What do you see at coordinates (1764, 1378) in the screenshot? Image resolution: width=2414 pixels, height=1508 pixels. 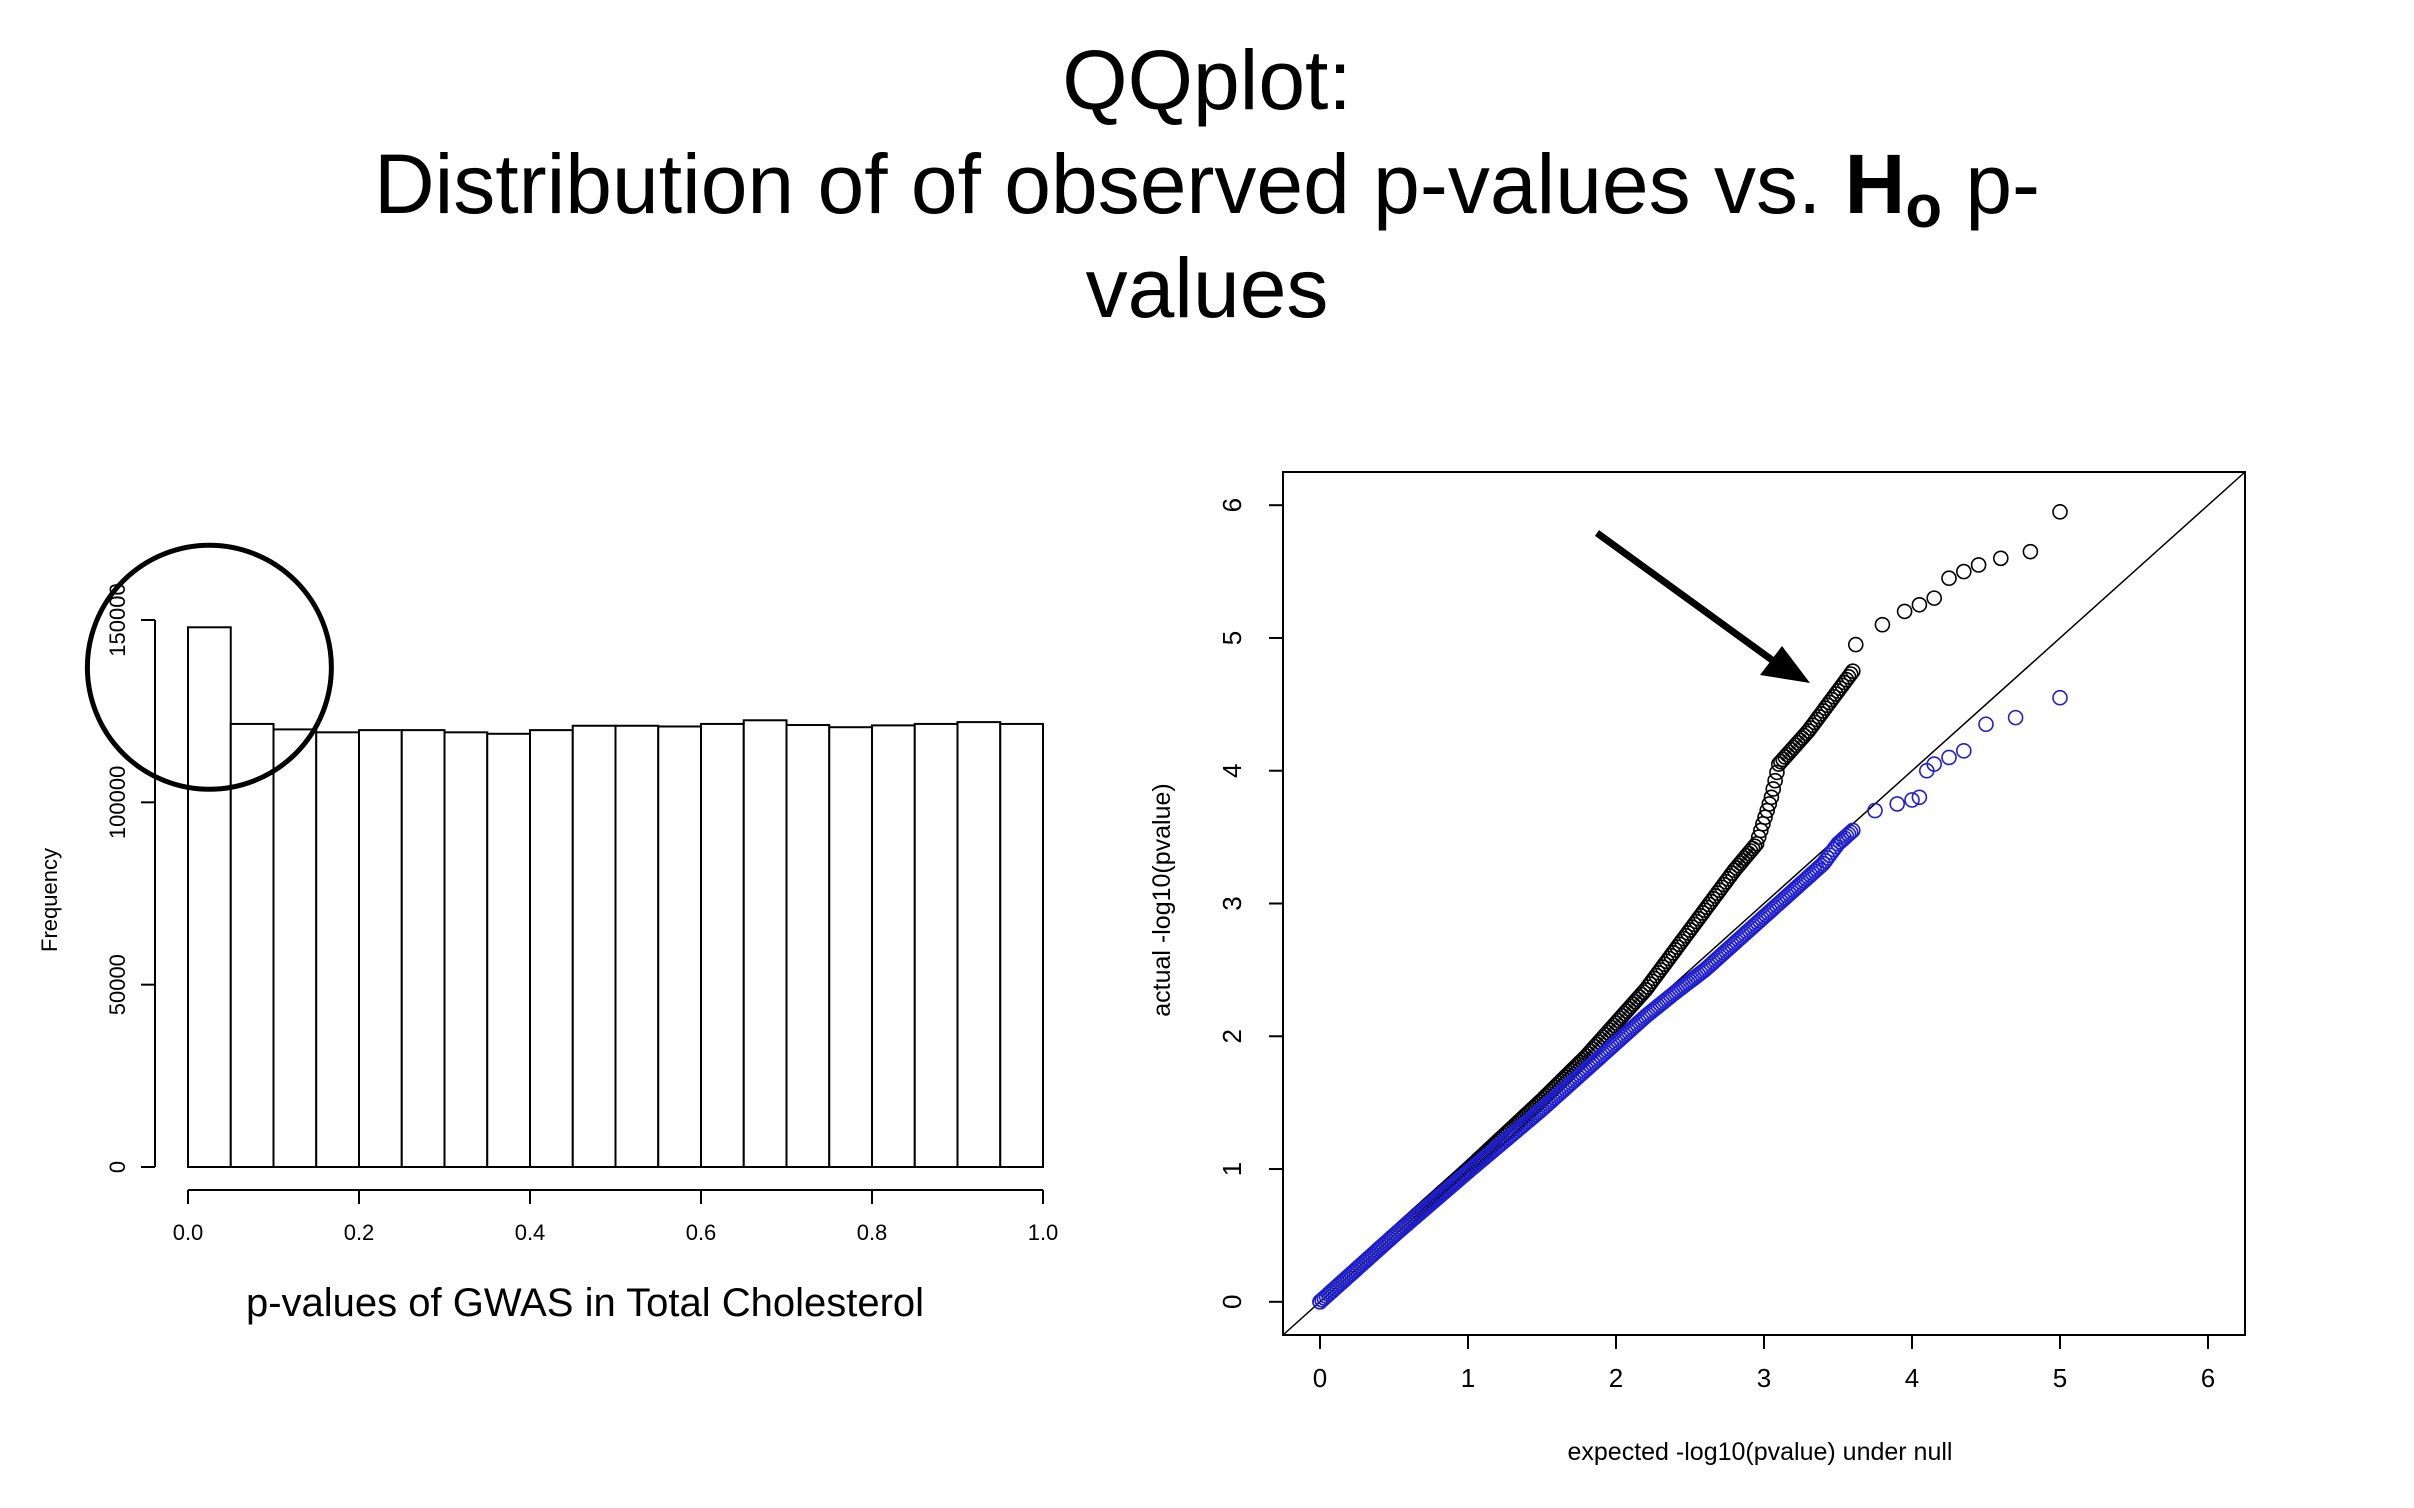 I see `qq-x-tick-label: 3` at bounding box center [1764, 1378].